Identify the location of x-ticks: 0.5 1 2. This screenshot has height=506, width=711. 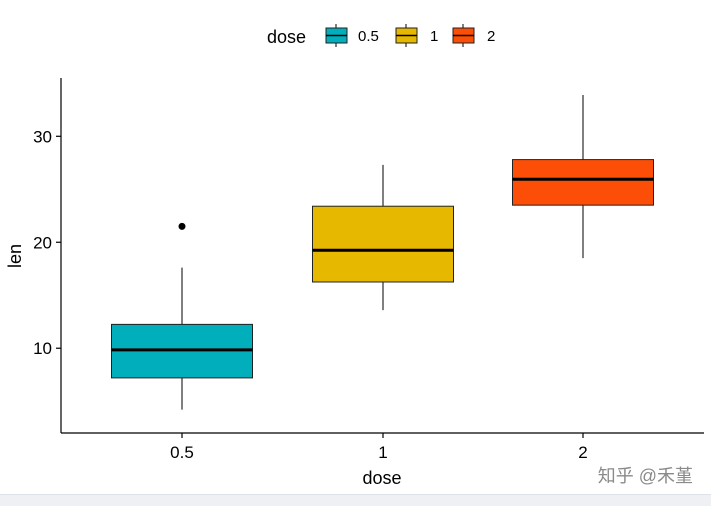
(379, 447).